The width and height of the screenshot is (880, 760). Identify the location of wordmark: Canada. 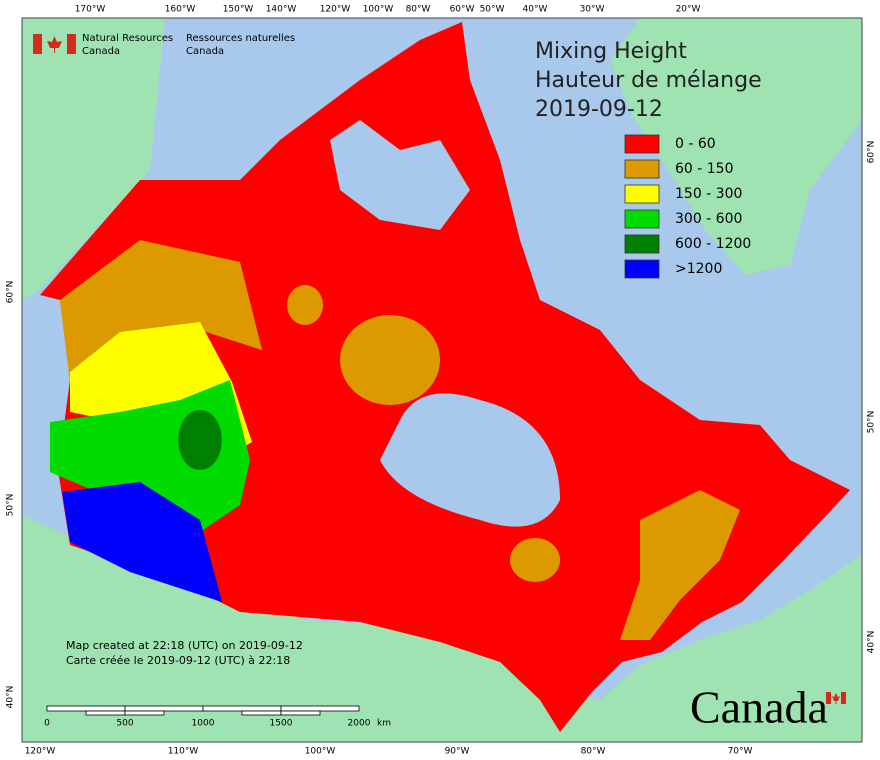
(759, 707).